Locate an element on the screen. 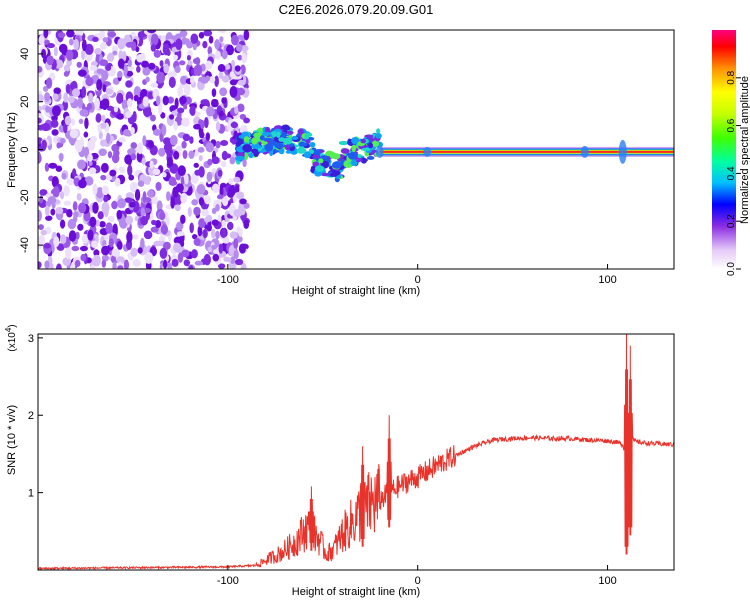  colorbar-tick-label: 0.4 is located at coordinates (731, 173).